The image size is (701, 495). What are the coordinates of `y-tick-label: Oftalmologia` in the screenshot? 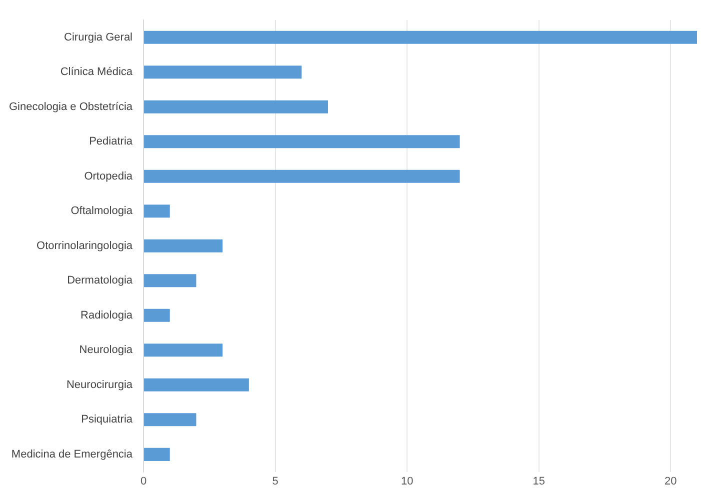 It's located at (102, 211).